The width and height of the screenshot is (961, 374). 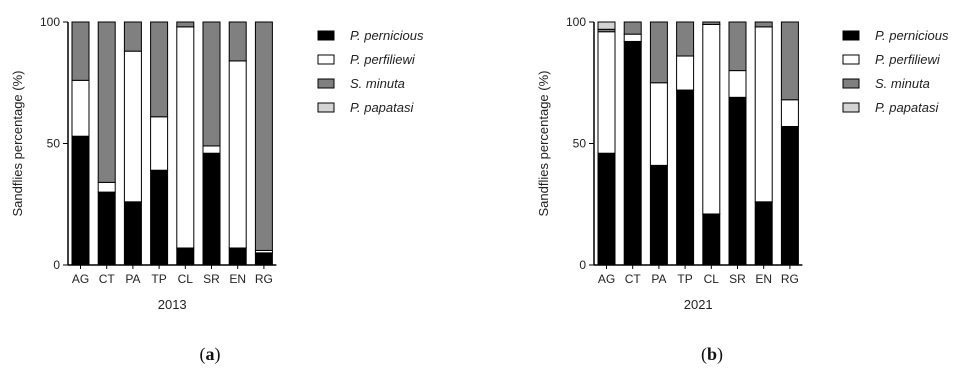 What do you see at coordinates (698, 304) in the screenshot?
I see `x-axis-title: 2021` at bounding box center [698, 304].